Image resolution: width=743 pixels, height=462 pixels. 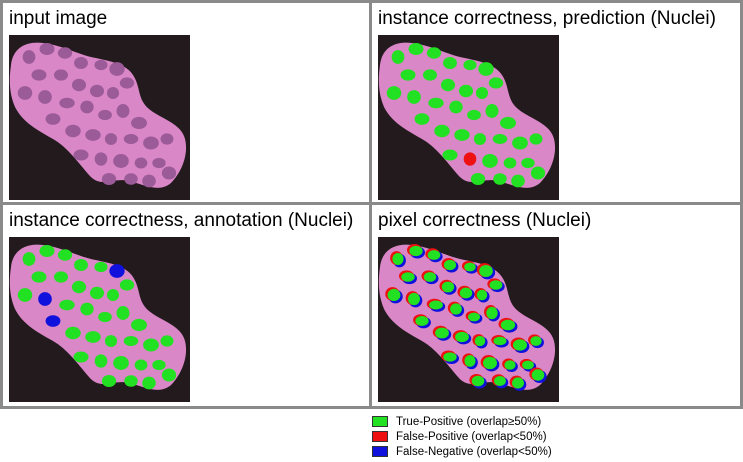 I want to click on tissue-region, so click(x=98, y=317).